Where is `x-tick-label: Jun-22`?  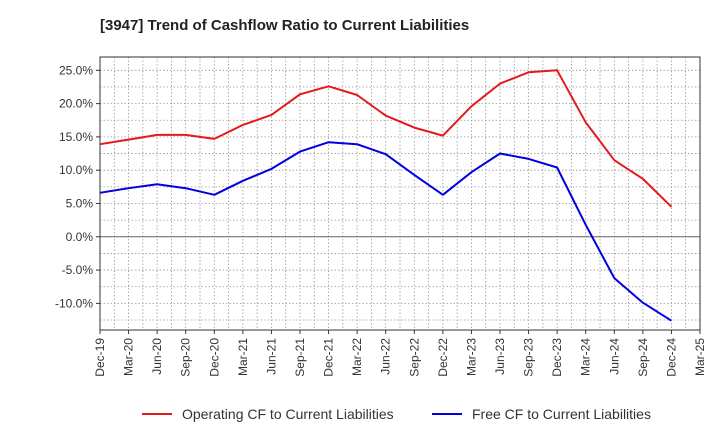 x-tick-label: Jun-22 is located at coordinates (386, 356).